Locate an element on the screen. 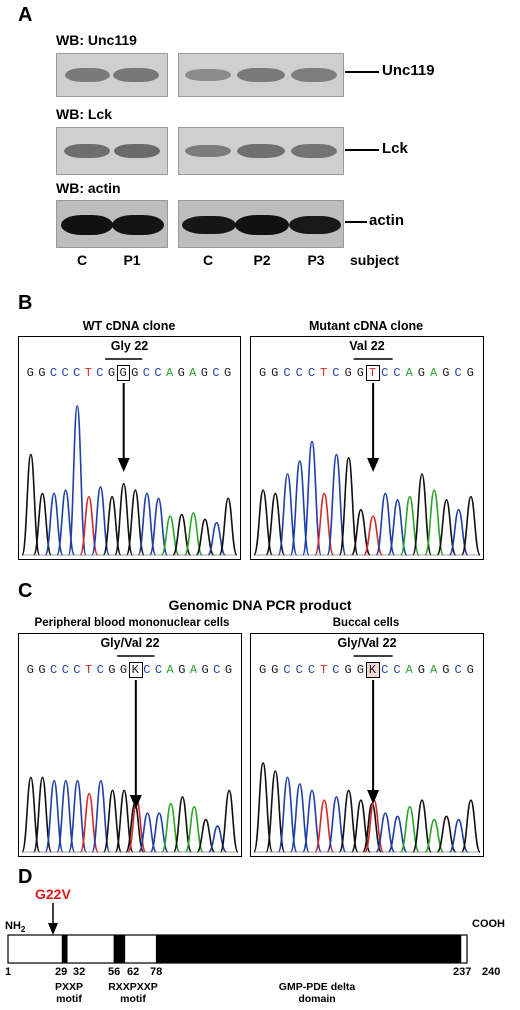 The height and width of the screenshot is (1010, 520). motif-name: RXXPXXP is located at coordinates (133, 987).